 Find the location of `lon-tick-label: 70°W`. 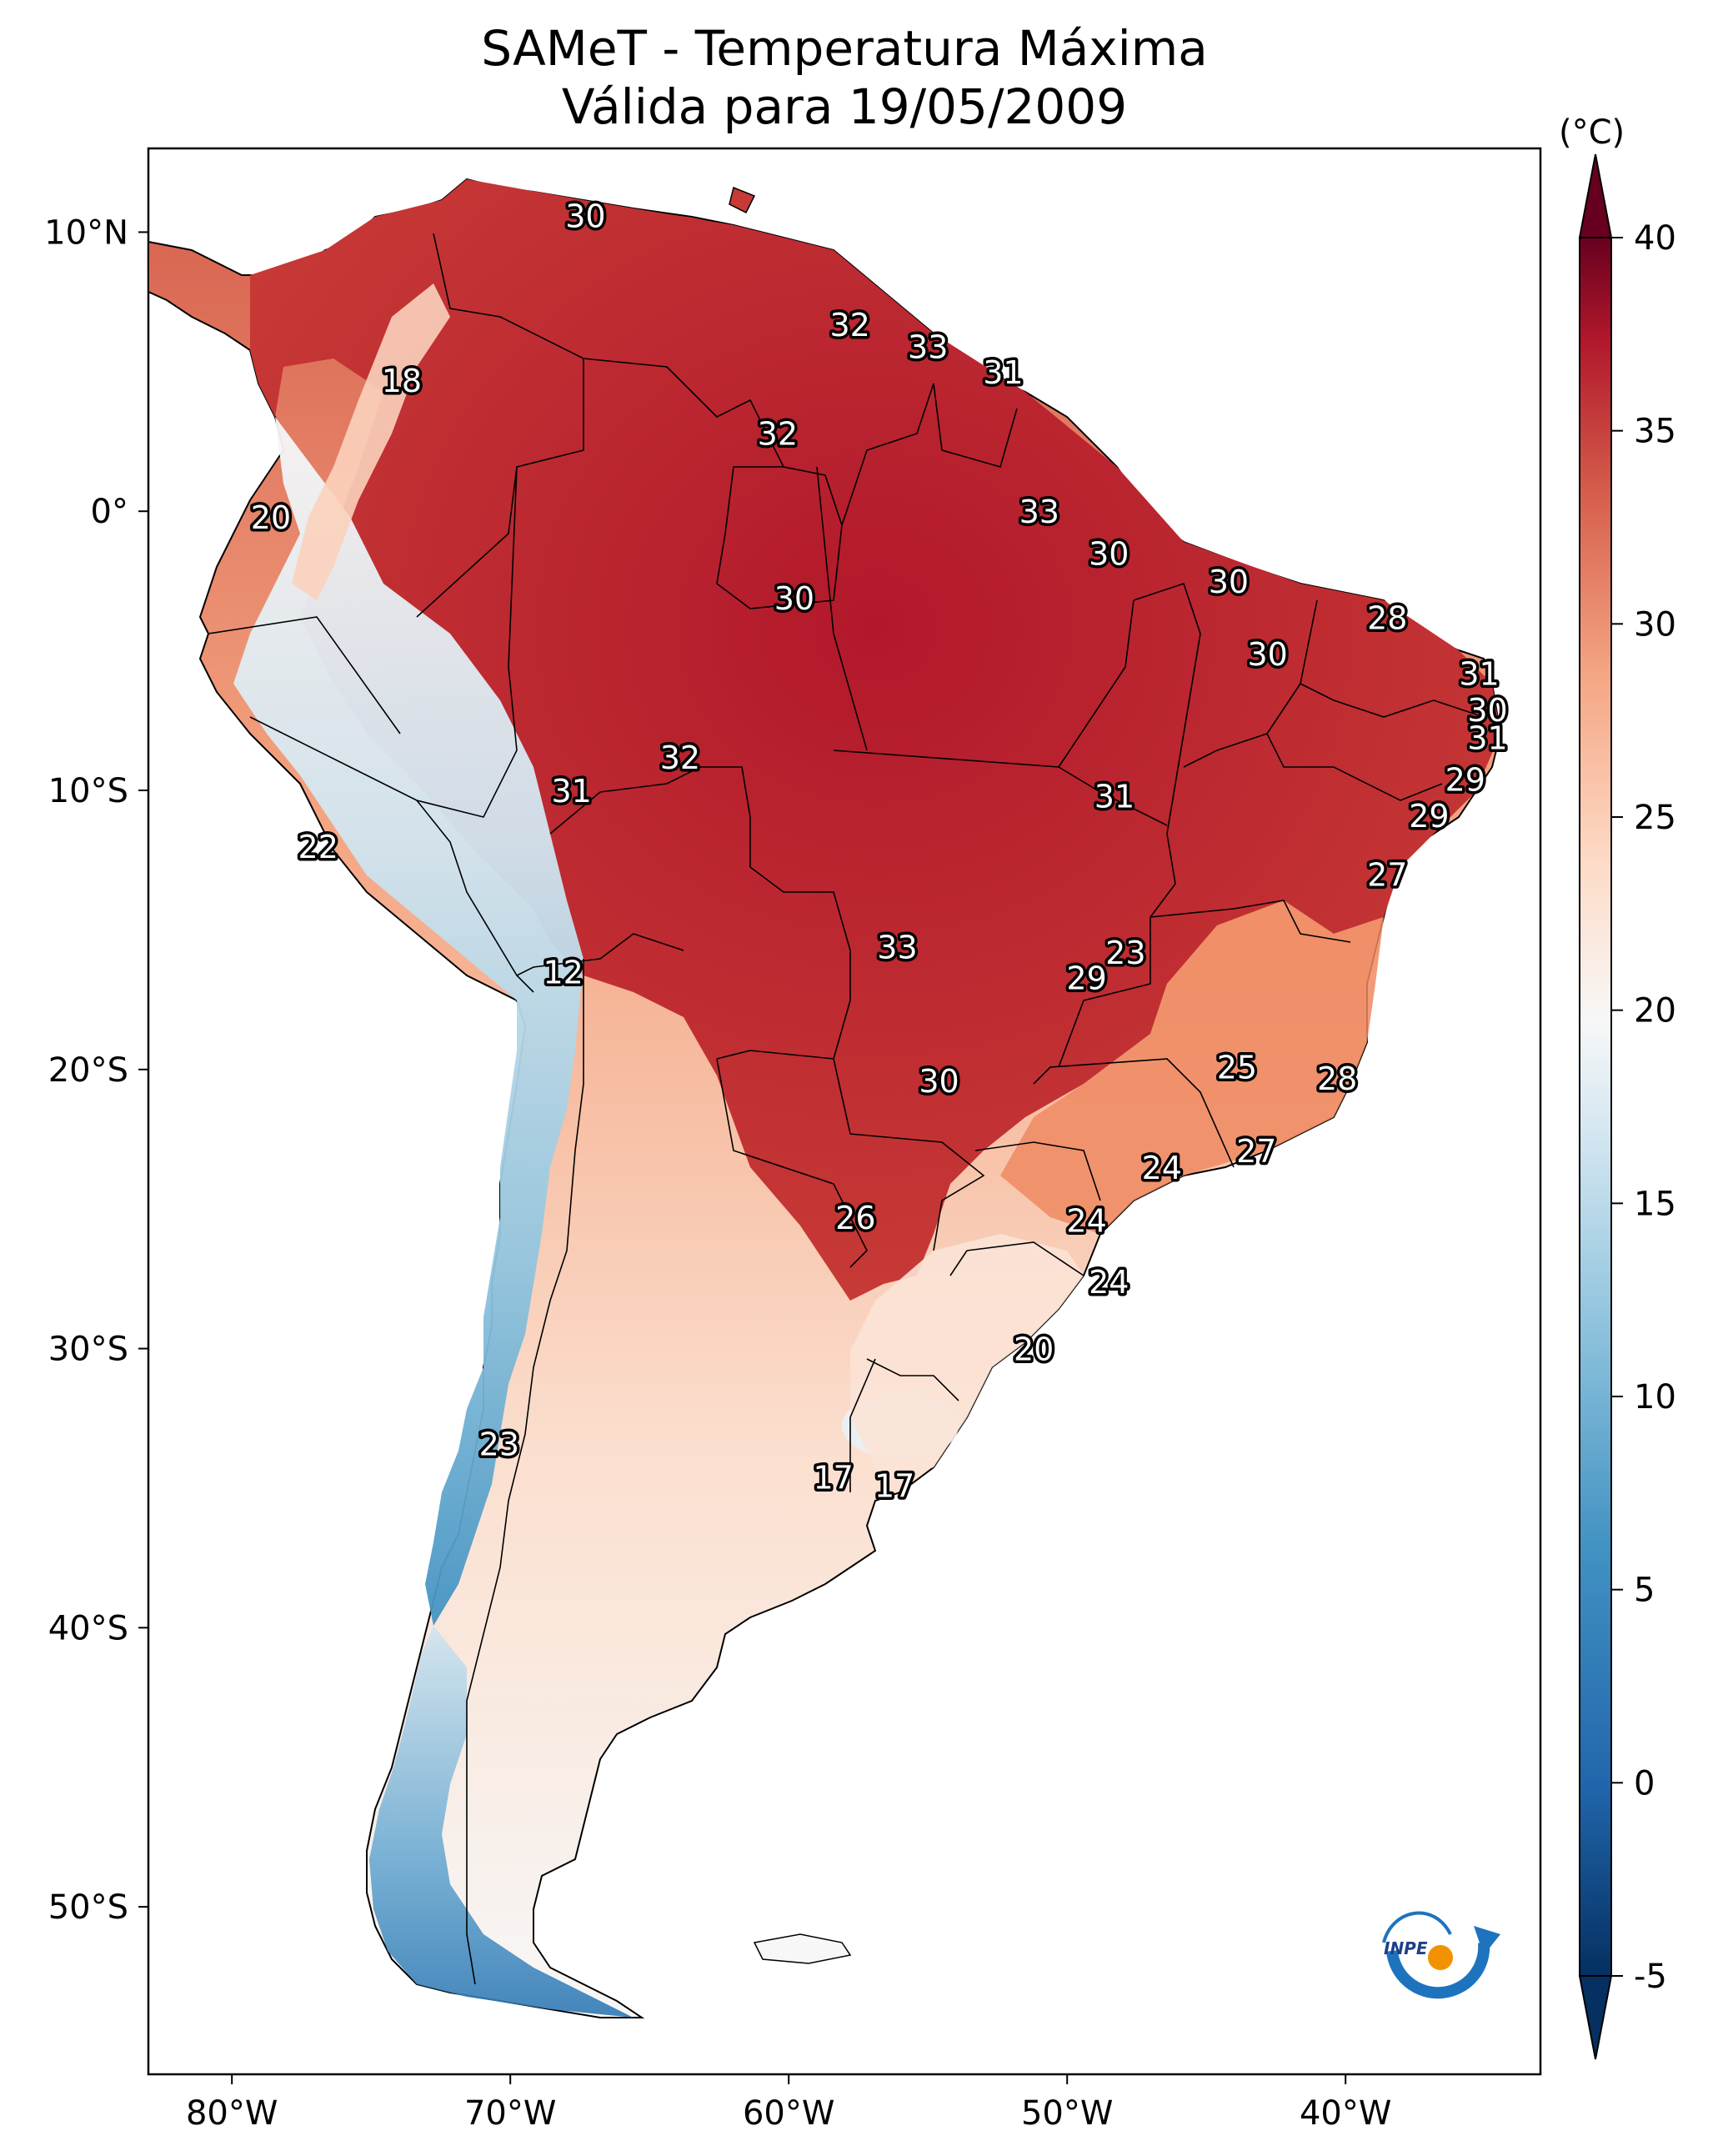

lon-tick-label: 70°W is located at coordinates (510, 2113).